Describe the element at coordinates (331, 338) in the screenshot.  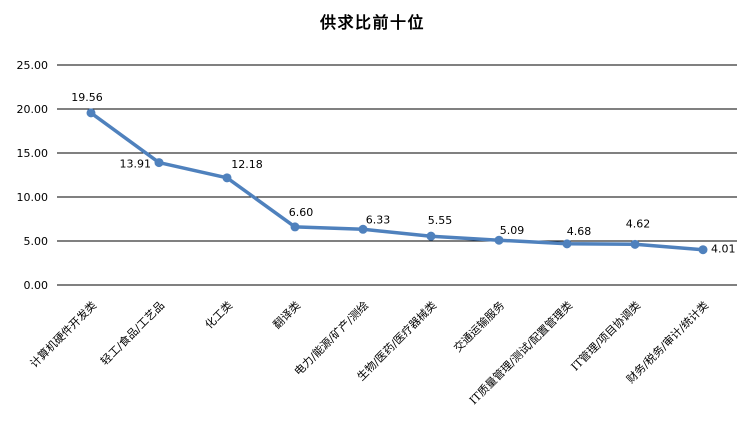
I see `x-axis-category-label: 电力/能源/矿产/测绘` at that location.